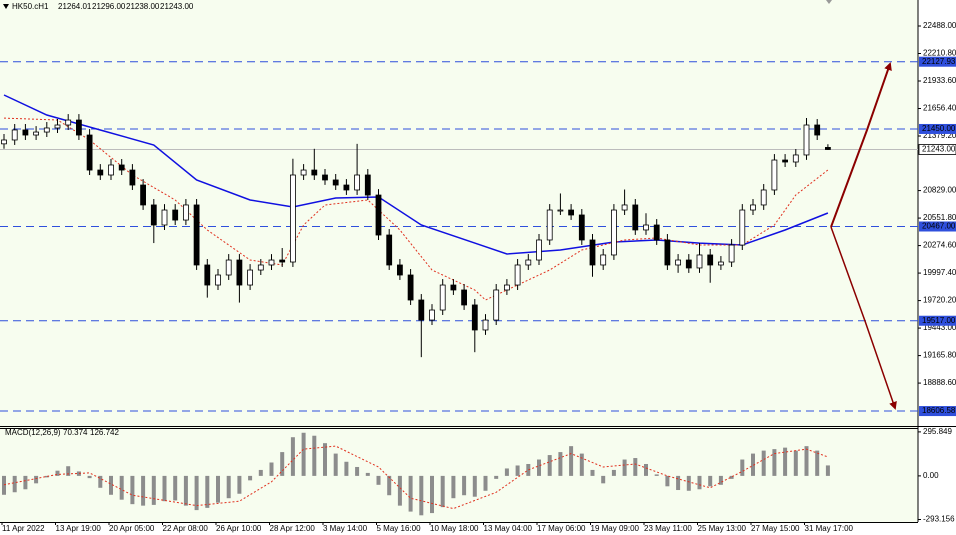 This screenshot has width=956, height=535. What do you see at coordinates (939, 217) in the screenshot?
I see `y-tick-label: 20551.80` at bounding box center [939, 217].